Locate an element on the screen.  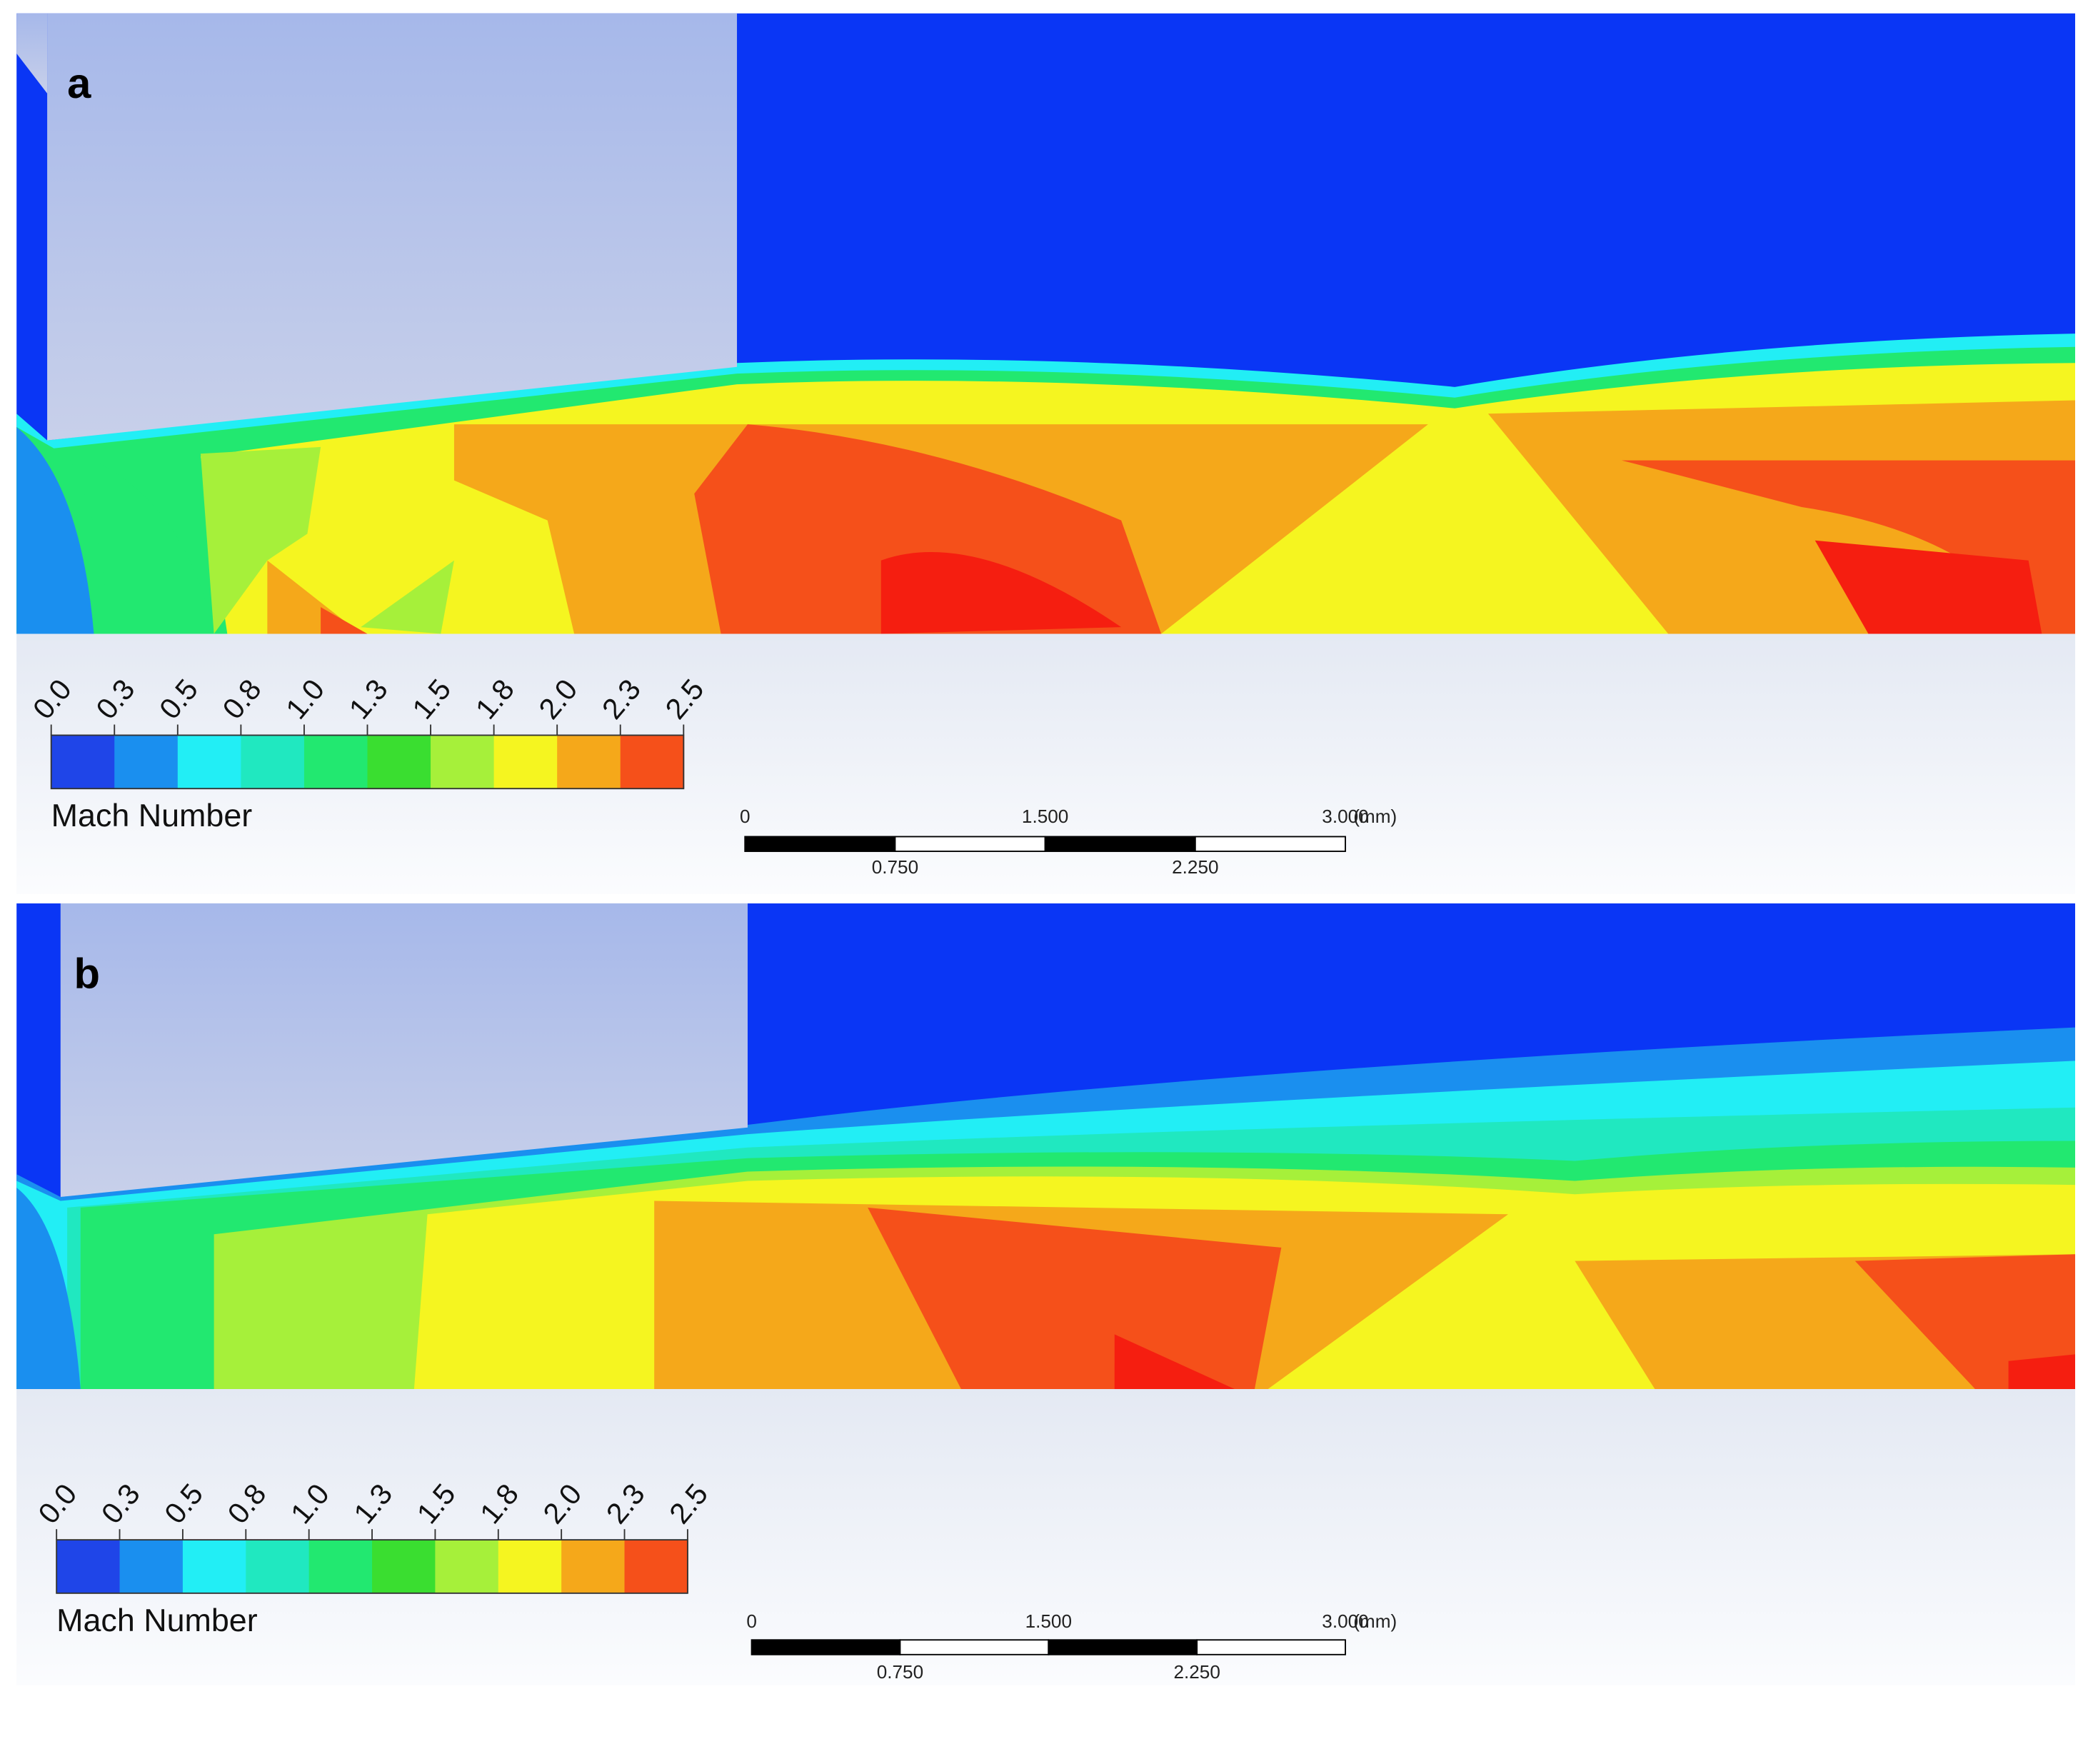
panel-label: a is located at coordinates (79, 83).